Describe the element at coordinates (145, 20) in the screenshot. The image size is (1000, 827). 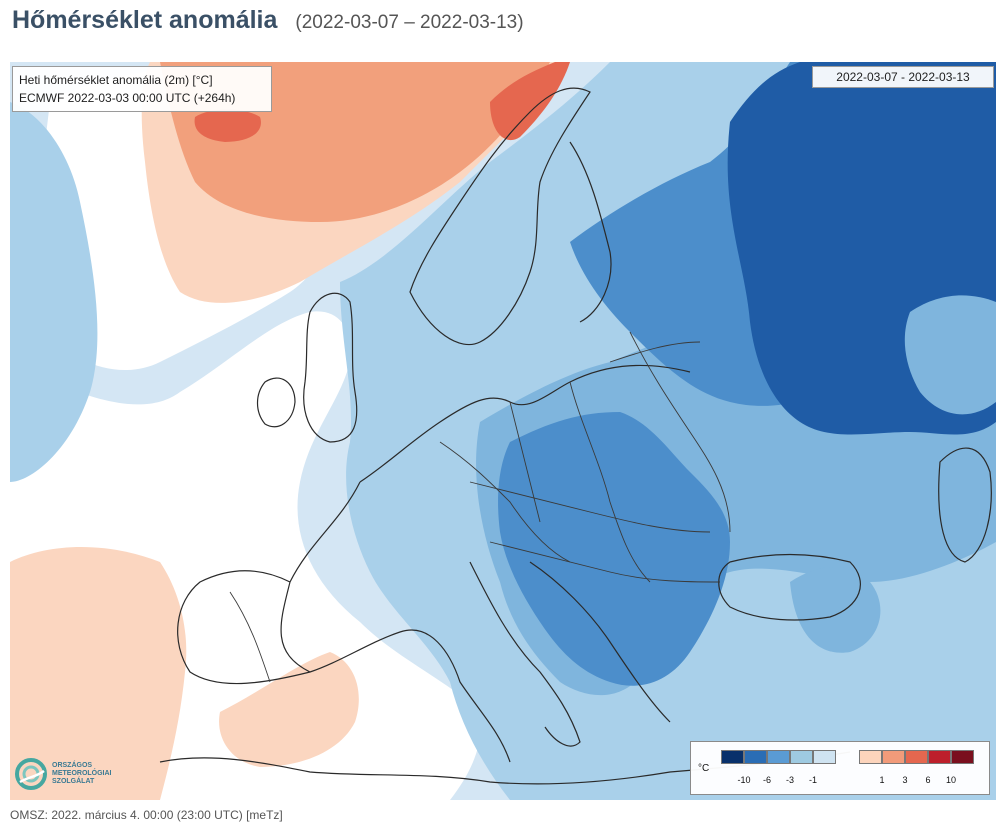
I see `title-main: Hőmérséklet anomália` at that location.